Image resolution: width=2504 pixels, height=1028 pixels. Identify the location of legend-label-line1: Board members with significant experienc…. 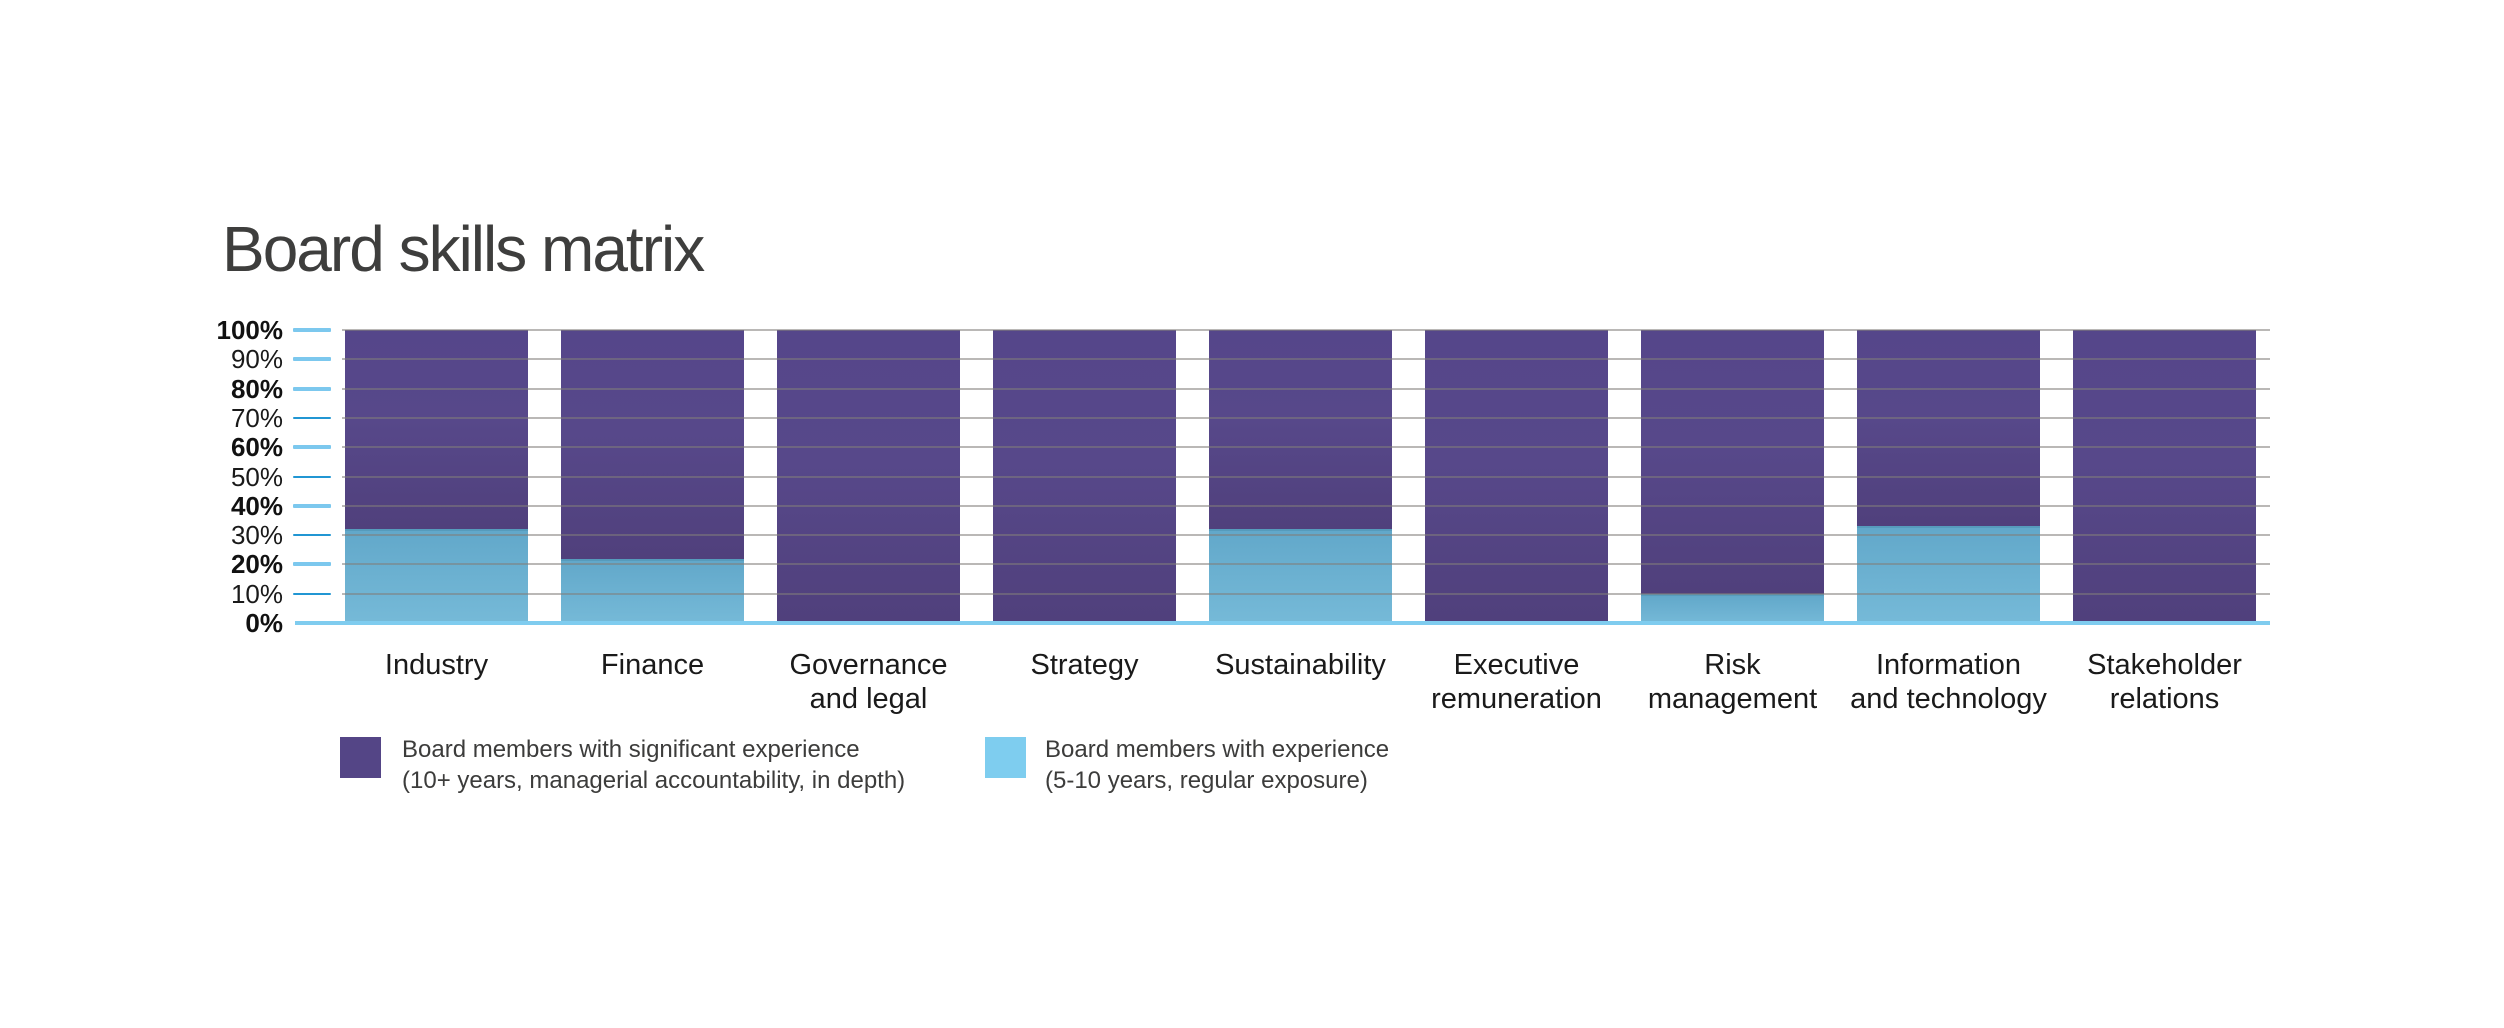
(631, 749).